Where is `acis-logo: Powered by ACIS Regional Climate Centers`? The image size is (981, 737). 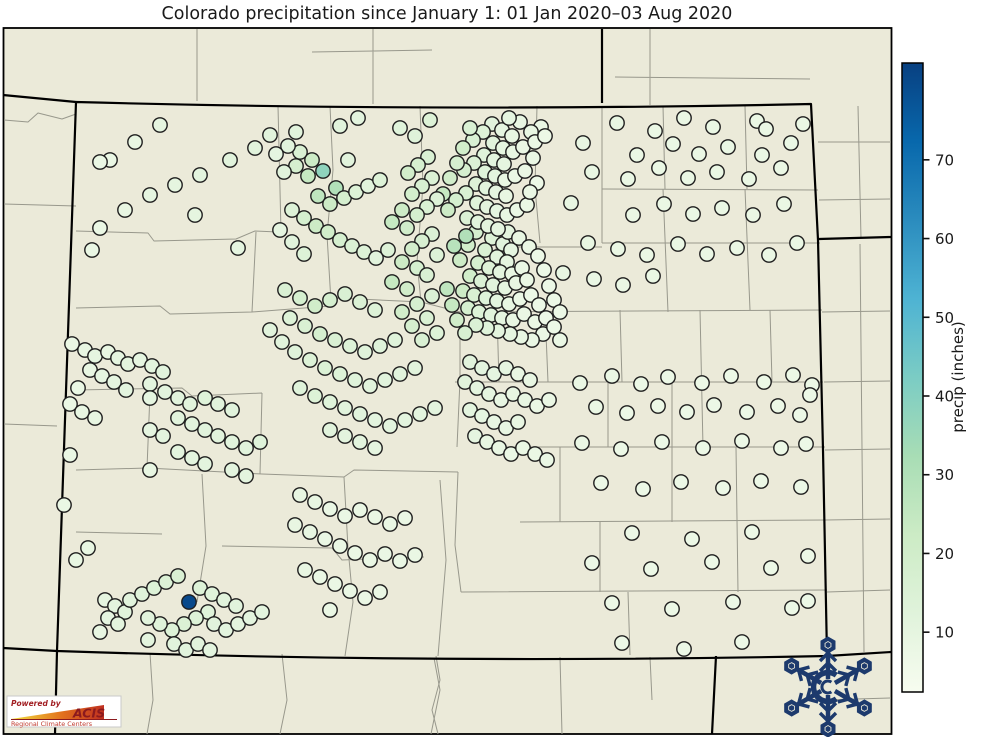 acis-logo: Powered by ACIS Regional Climate Centers is located at coordinates (64, 711).